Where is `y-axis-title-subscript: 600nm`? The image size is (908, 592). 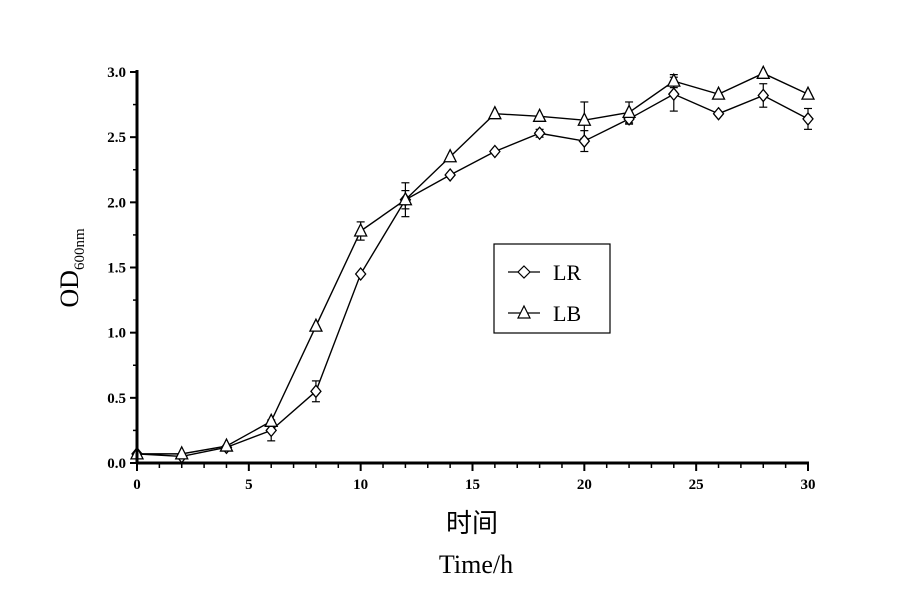
y-axis-title-subscript: 600nm is located at coordinates (80, 249).